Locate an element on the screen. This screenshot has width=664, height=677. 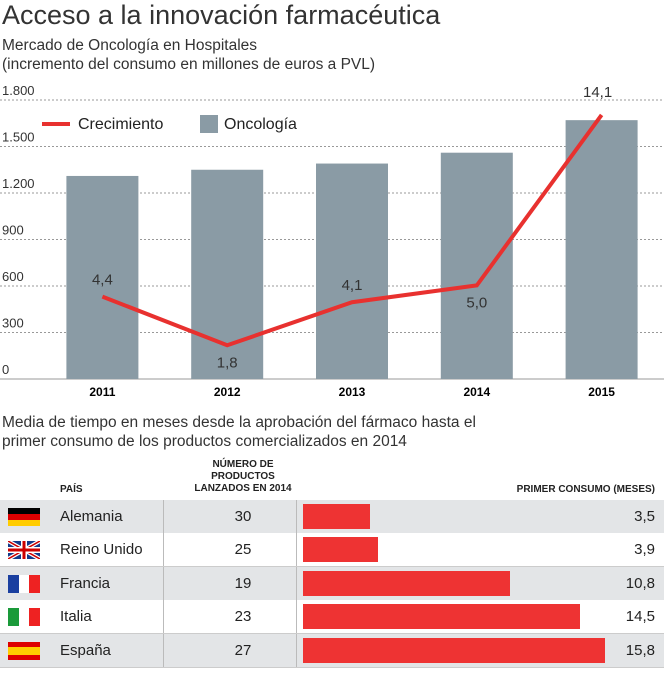
table-row: Italia 23 14,5 is located at coordinates (332, 617).